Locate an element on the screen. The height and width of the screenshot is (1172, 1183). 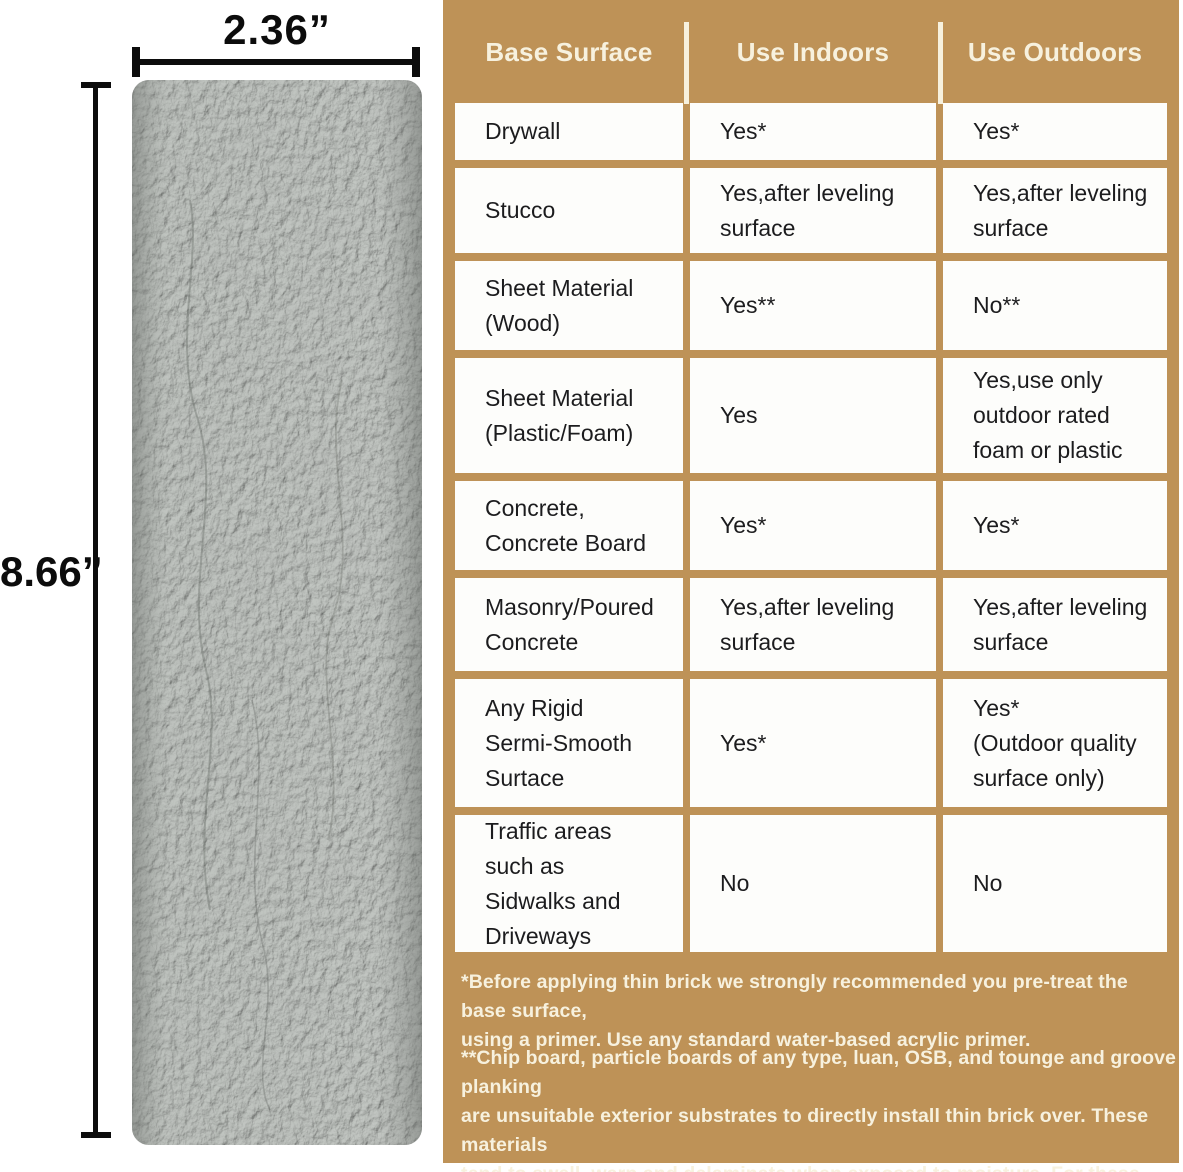
cell-surface: Sheet Material (Plastic/Foam) is located at coordinates (569, 415).